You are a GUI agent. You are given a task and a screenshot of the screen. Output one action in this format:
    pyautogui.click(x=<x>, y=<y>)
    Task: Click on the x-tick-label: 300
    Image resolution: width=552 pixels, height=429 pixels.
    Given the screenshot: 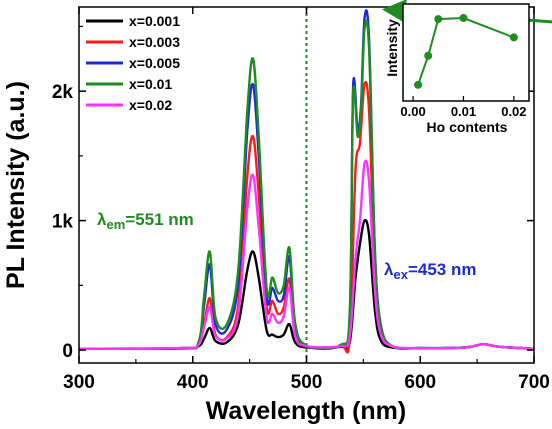 What is the action you would take?
    pyautogui.click(x=79, y=382)
    